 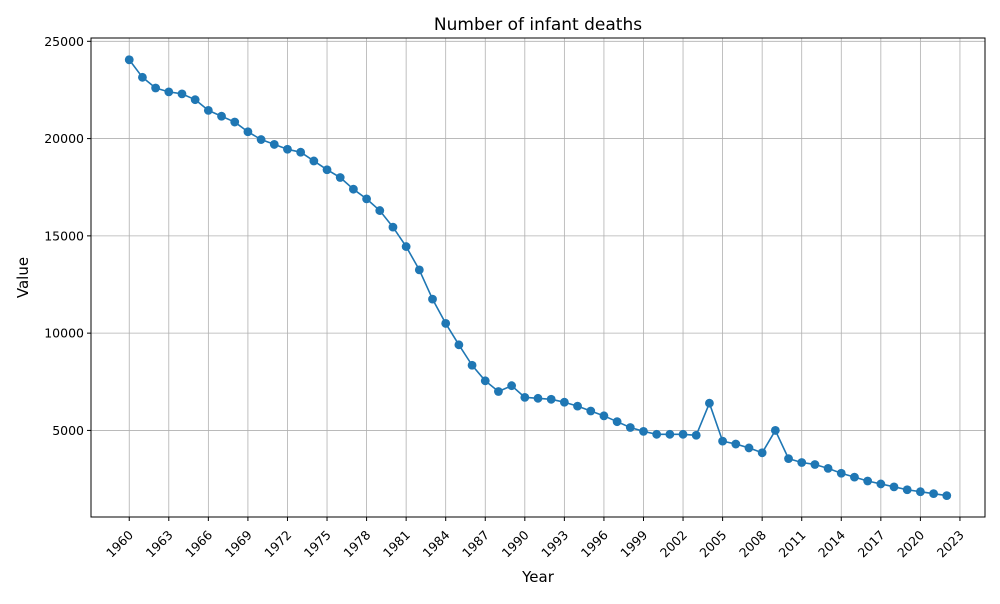 I want to click on x-tick-label: 2020, so click(x=910, y=543).